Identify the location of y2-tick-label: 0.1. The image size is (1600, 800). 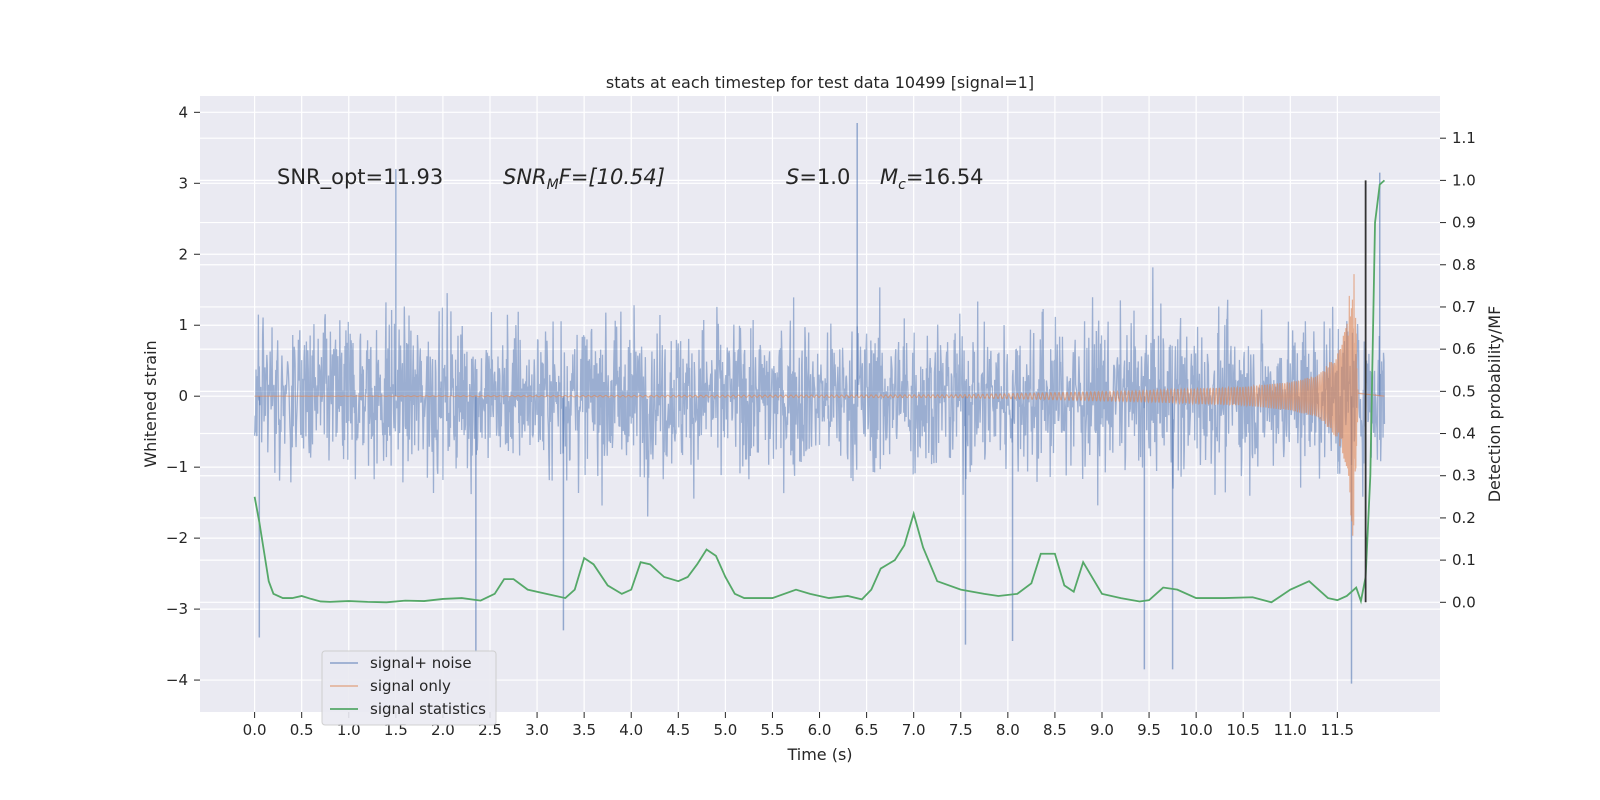
(1464, 560).